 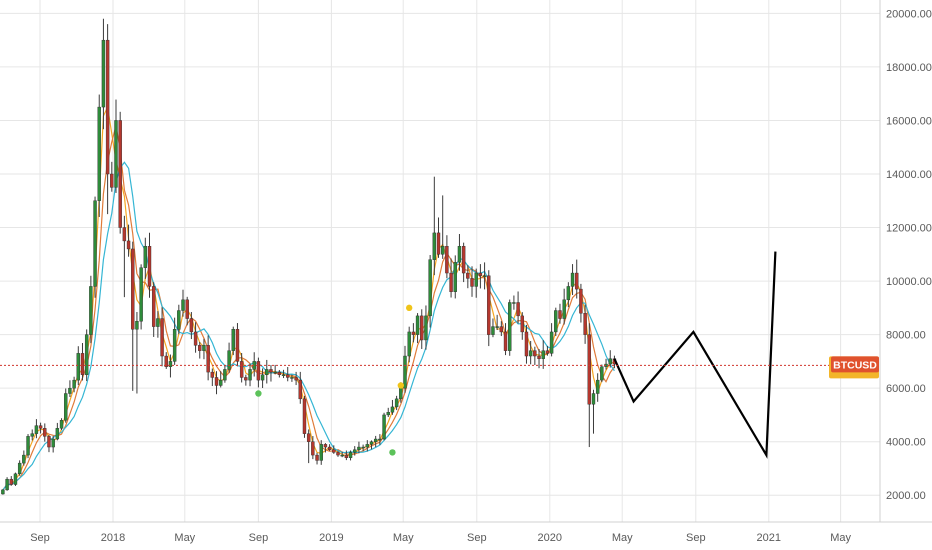 What do you see at coordinates (477, 538) in the screenshot?
I see `x-tick-label: Sep` at bounding box center [477, 538].